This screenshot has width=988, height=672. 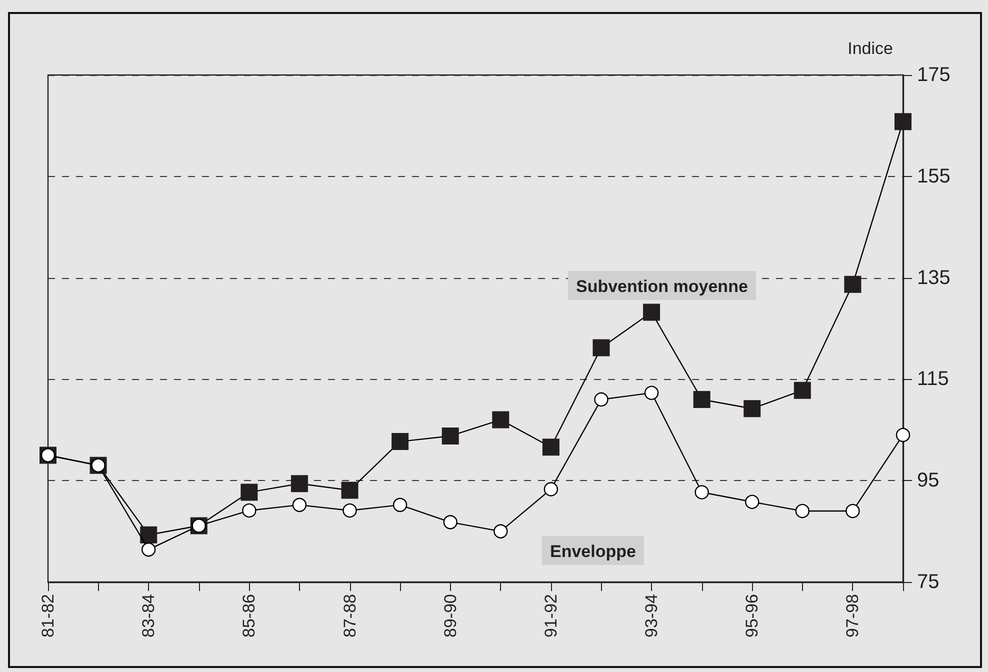 What do you see at coordinates (933, 277) in the screenshot?
I see `y-tick-label: 135` at bounding box center [933, 277].